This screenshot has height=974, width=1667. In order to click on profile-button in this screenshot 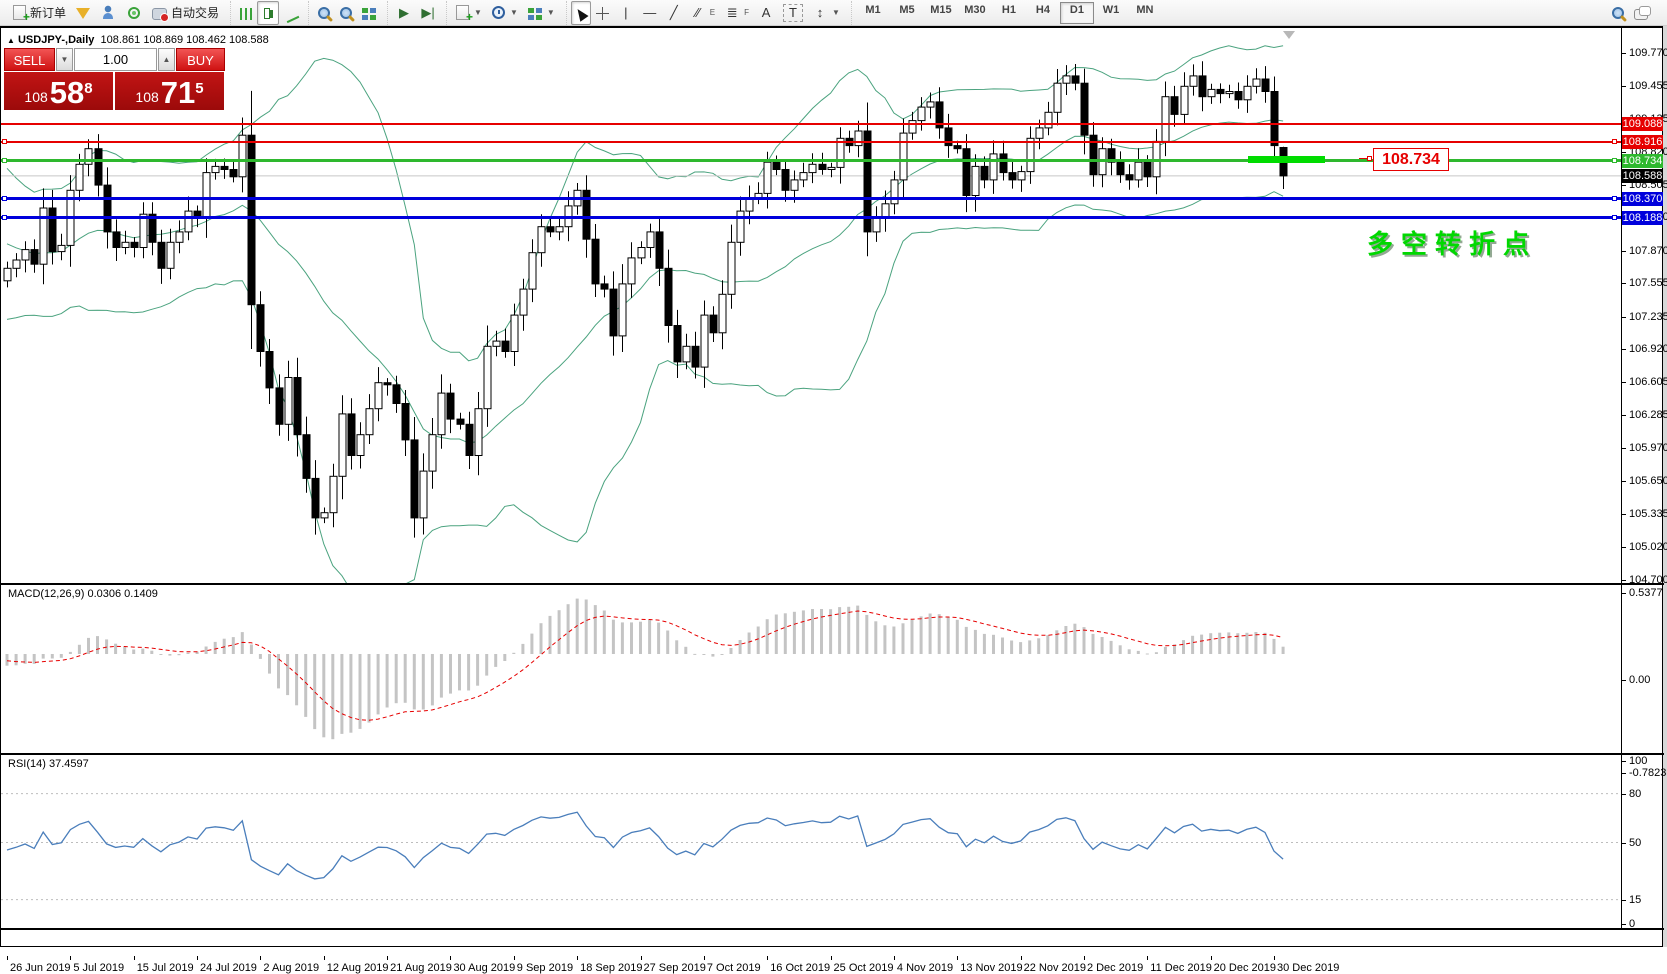, I will do `click(108, 13)`.